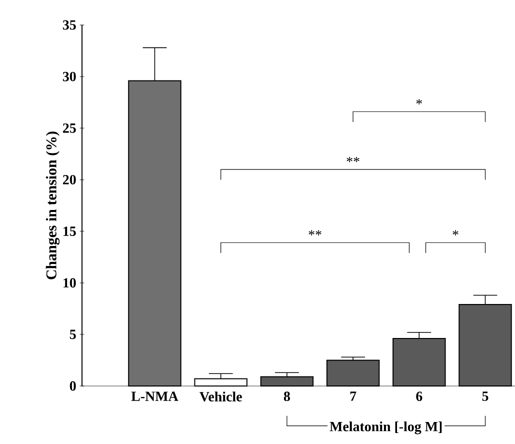 This screenshot has width=515, height=444. What do you see at coordinates (69, 128) in the screenshot?
I see `y-tick-label: 25` at bounding box center [69, 128].